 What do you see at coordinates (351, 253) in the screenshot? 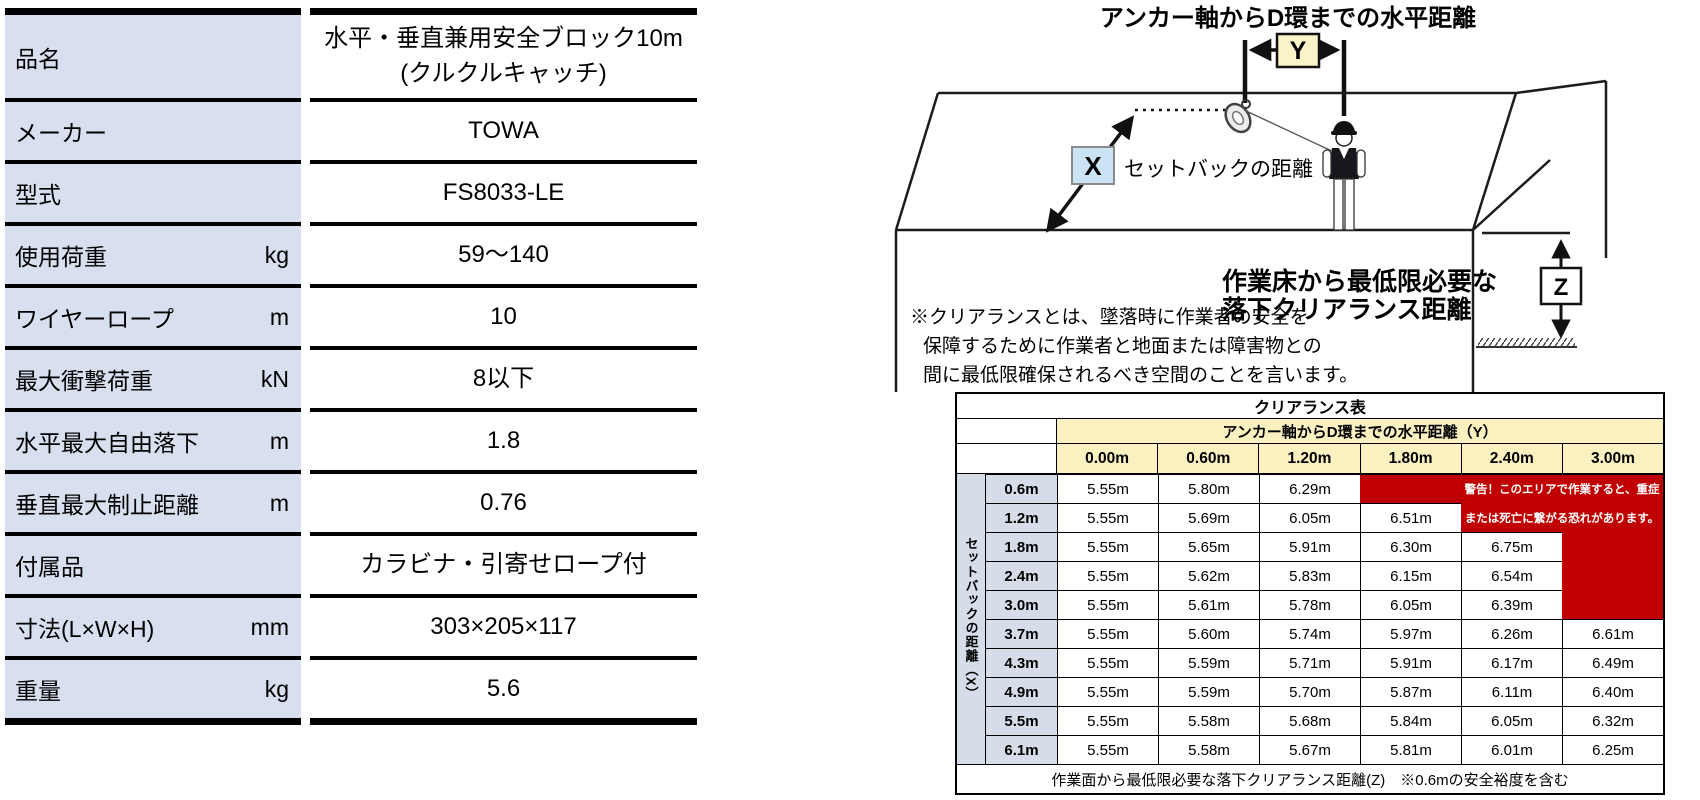
I see `spec-row: 使用荷重 kg 59〜140` at bounding box center [351, 253].